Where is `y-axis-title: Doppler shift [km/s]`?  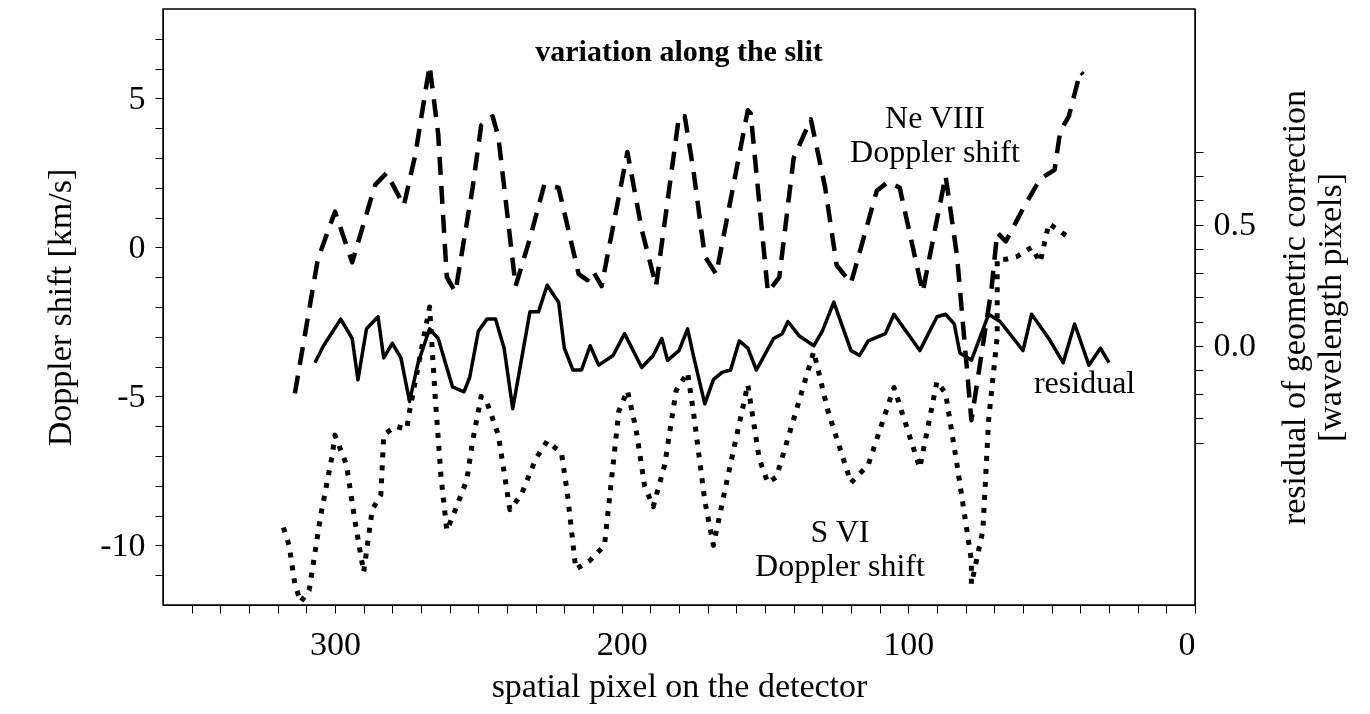
y-axis-title: Doppler shift [km/s] is located at coordinates (60, 307).